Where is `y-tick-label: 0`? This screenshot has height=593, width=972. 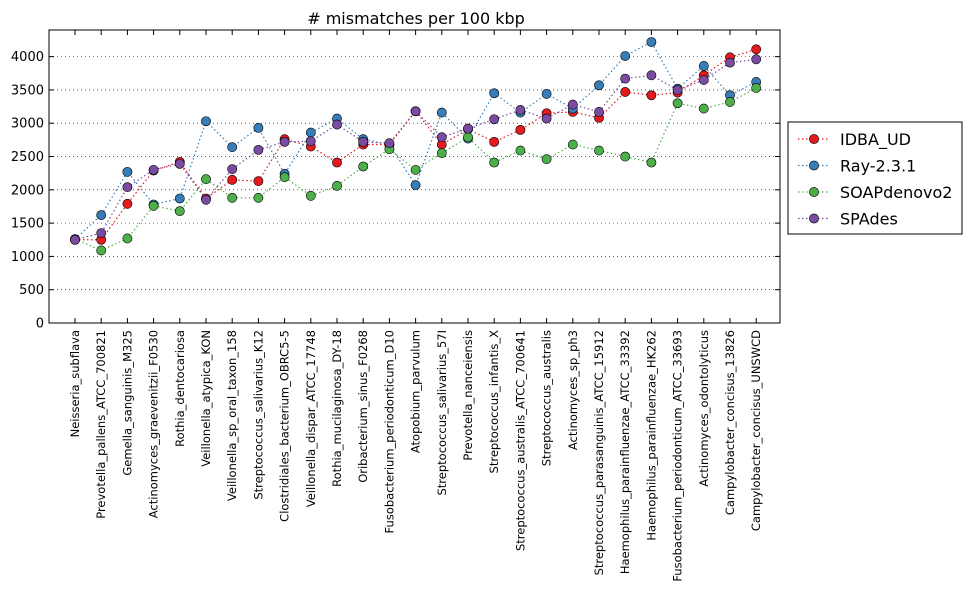 y-tick-label: 0 is located at coordinates (40, 324).